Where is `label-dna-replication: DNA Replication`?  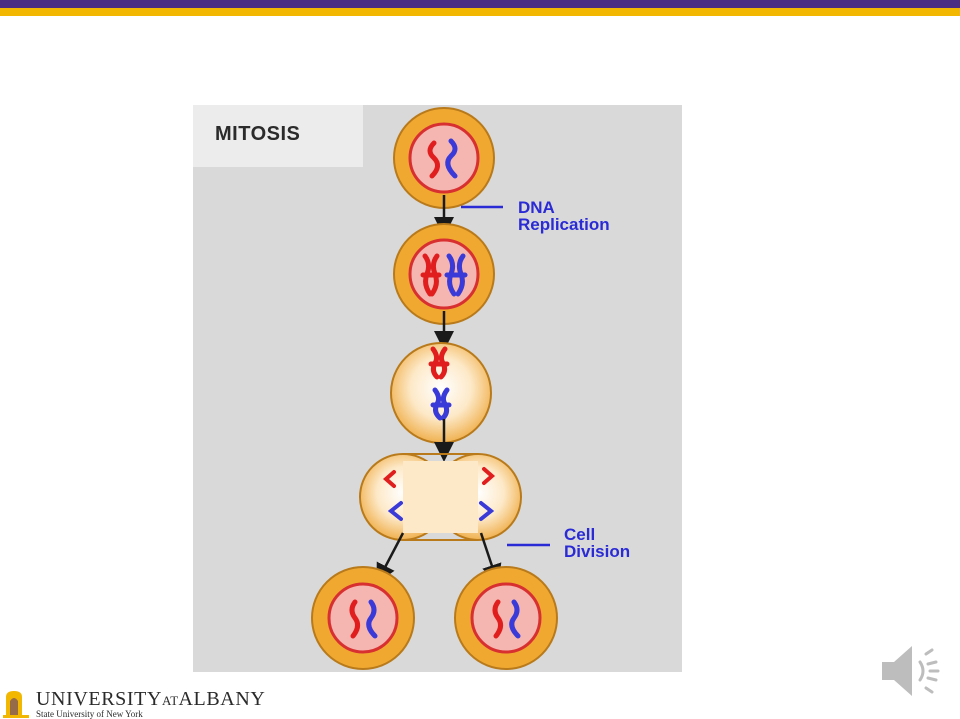 label-dna-replication: DNA Replication is located at coordinates (564, 216).